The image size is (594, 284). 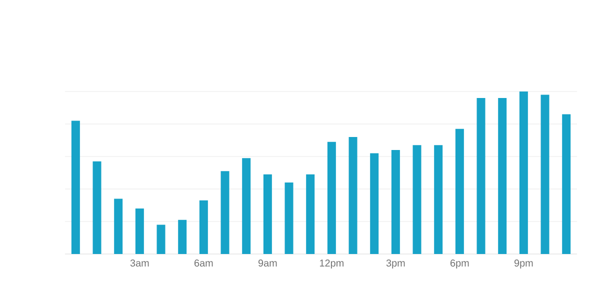 What do you see at coordinates (267, 263) in the screenshot?
I see `x-tick-label: 9am` at bounding box center [267, 263].